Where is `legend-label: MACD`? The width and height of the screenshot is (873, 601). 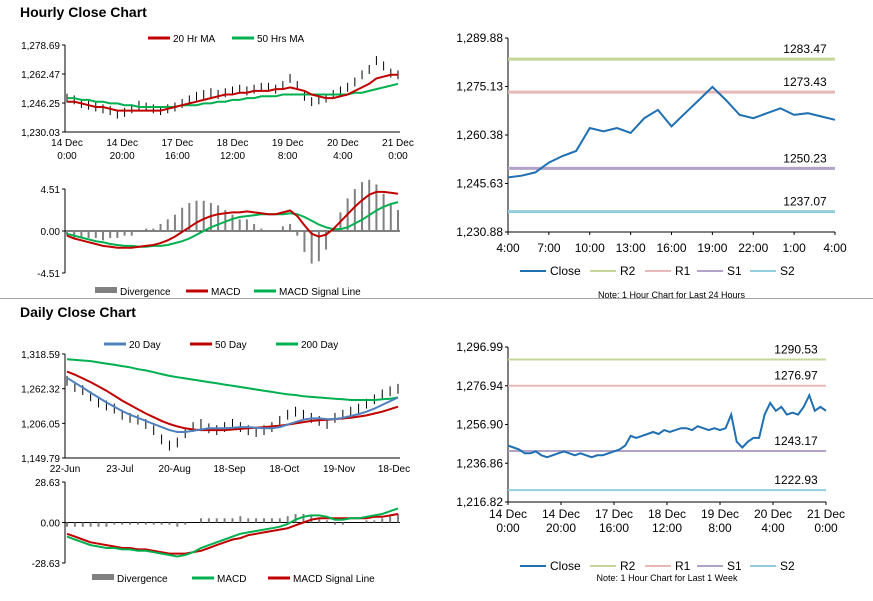 legend-label: MACD is located at coordinates (231, 579).